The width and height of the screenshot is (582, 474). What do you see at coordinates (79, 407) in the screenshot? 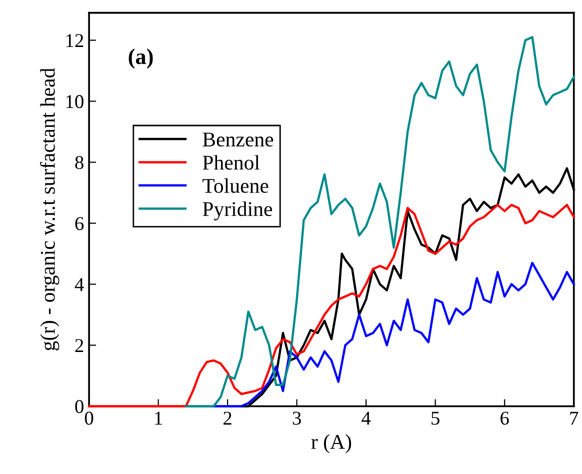
I see `y-tick-label: 0` at bounding box center [79, 407].